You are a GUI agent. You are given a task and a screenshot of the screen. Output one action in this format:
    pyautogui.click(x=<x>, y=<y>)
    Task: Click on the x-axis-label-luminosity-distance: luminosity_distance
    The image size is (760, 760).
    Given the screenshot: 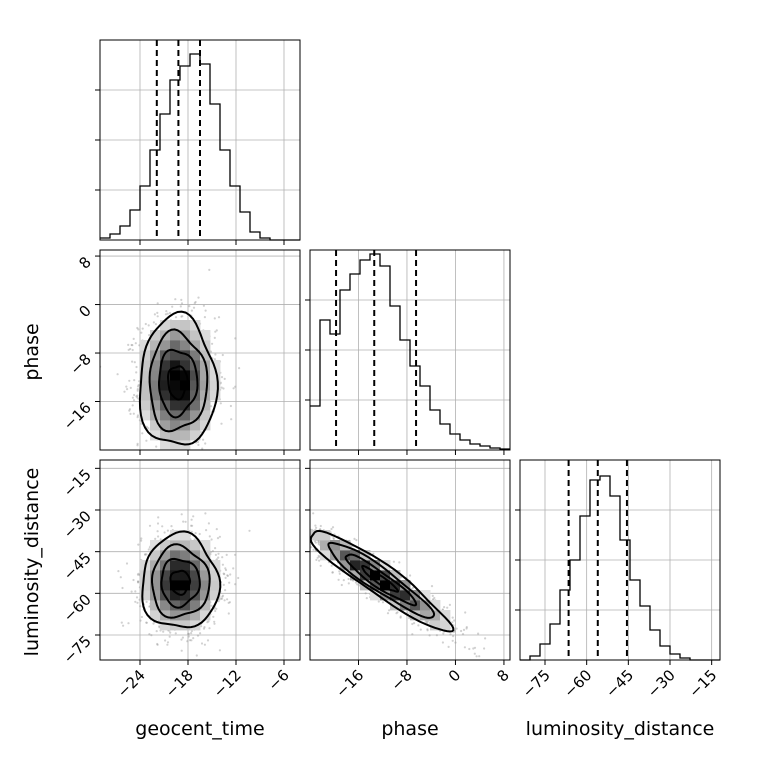 What is the action you would take?
    pyautogui.click(x=620, y=729)
    